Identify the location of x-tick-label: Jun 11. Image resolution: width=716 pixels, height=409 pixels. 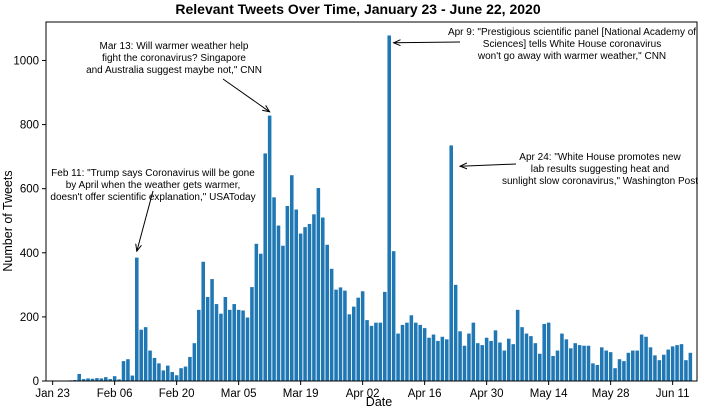
(673, 394).